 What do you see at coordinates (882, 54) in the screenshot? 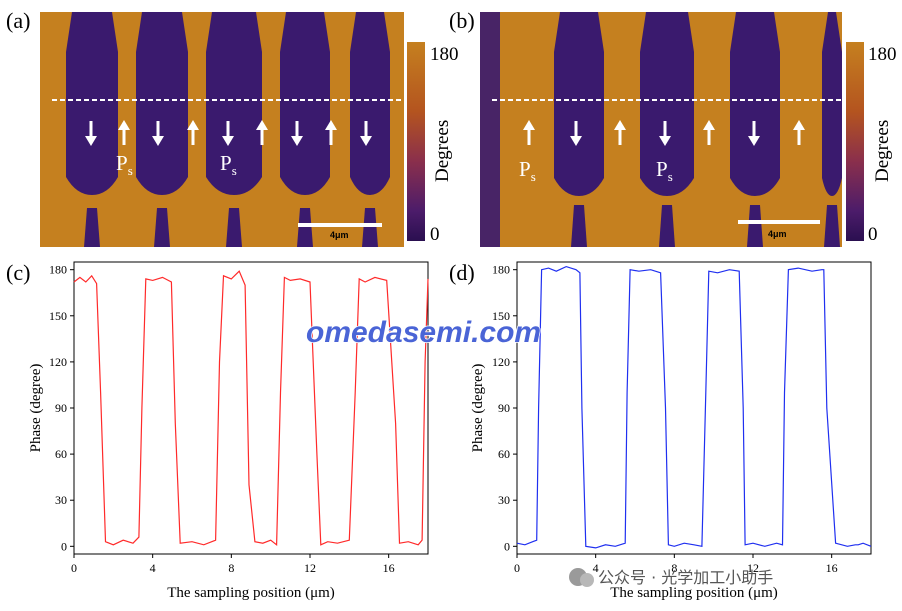
I see `map-b-colorbar-max: 180` at bounding box center [882, 54].